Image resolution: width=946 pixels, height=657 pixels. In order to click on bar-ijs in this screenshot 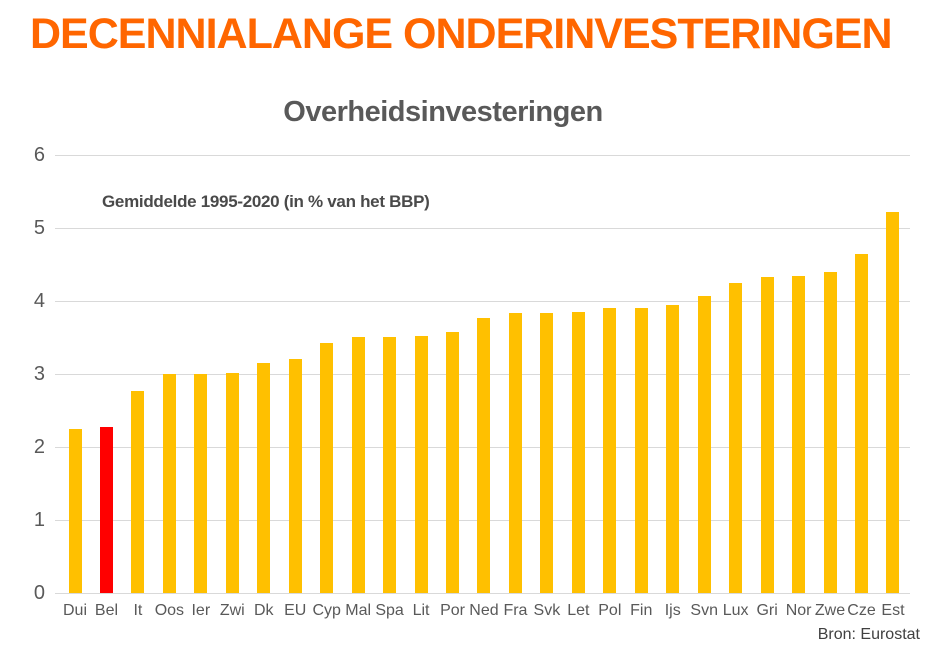, I will do `click(673, 449)`.